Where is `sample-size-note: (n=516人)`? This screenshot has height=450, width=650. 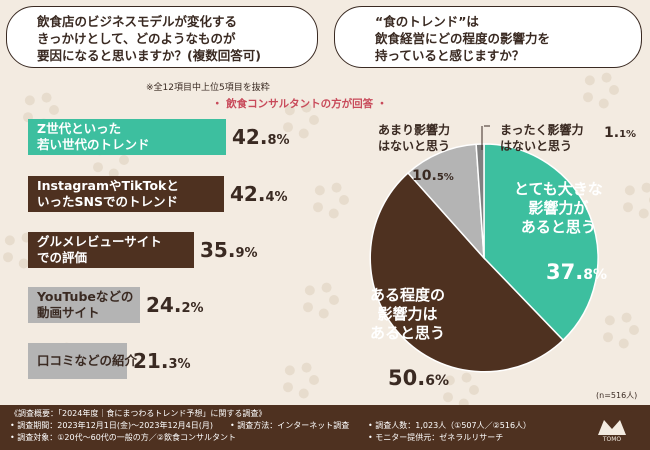 sample-size-note: (n=516人) is located at coordinates (617, 395).